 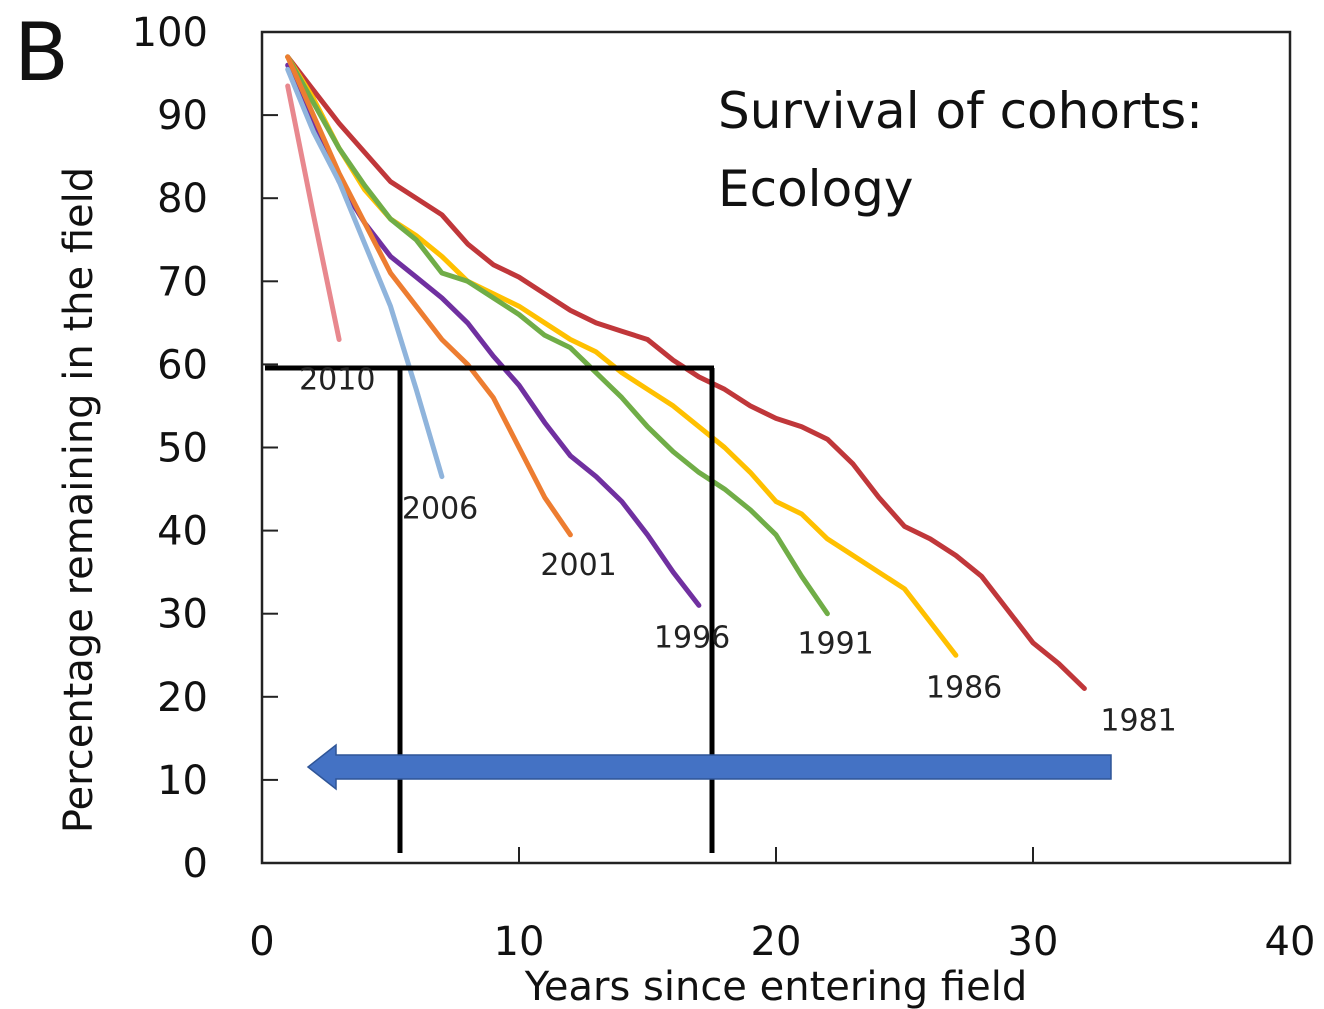 What do you see at coordinates (835, 644) in the screenshot?
I see `series-label: 1991` at bounding box center [835, 644].